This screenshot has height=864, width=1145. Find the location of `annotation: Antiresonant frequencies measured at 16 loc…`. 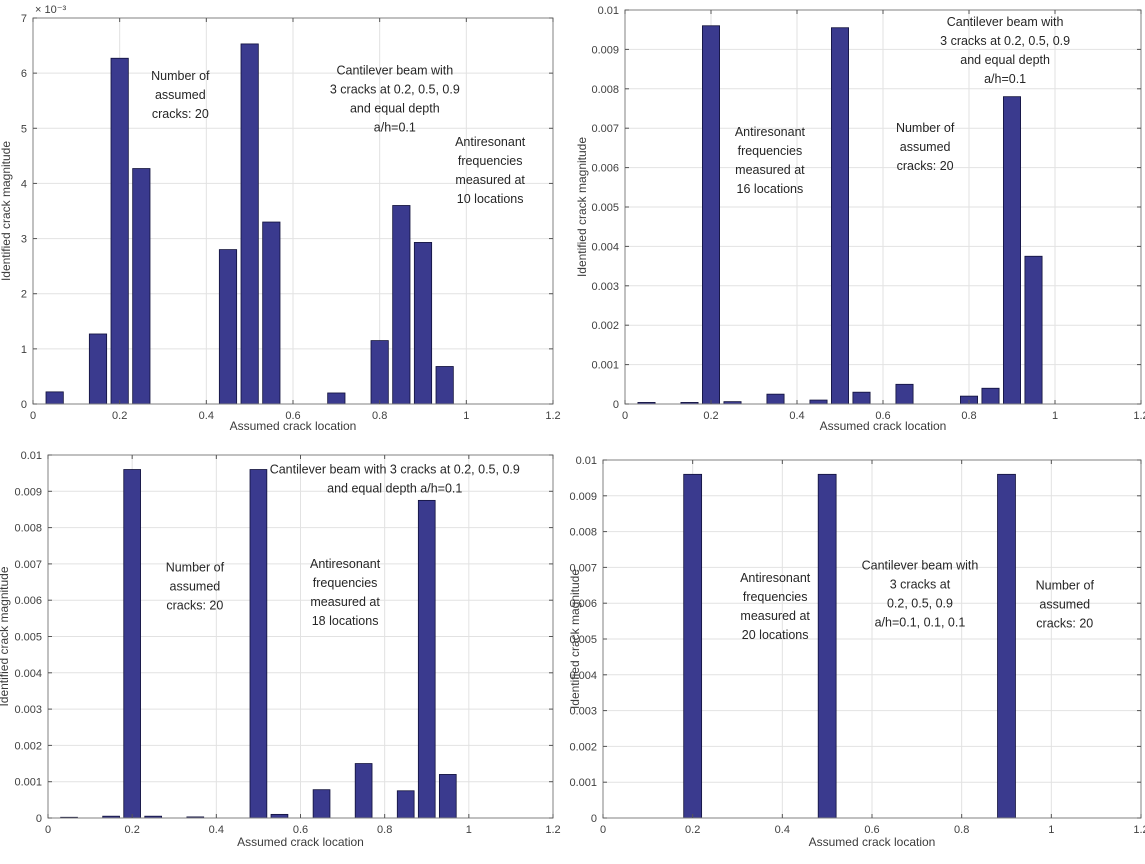

annotation: Antiresonant frequencies measured at 16 loc… is located at coordinates (770, 160).